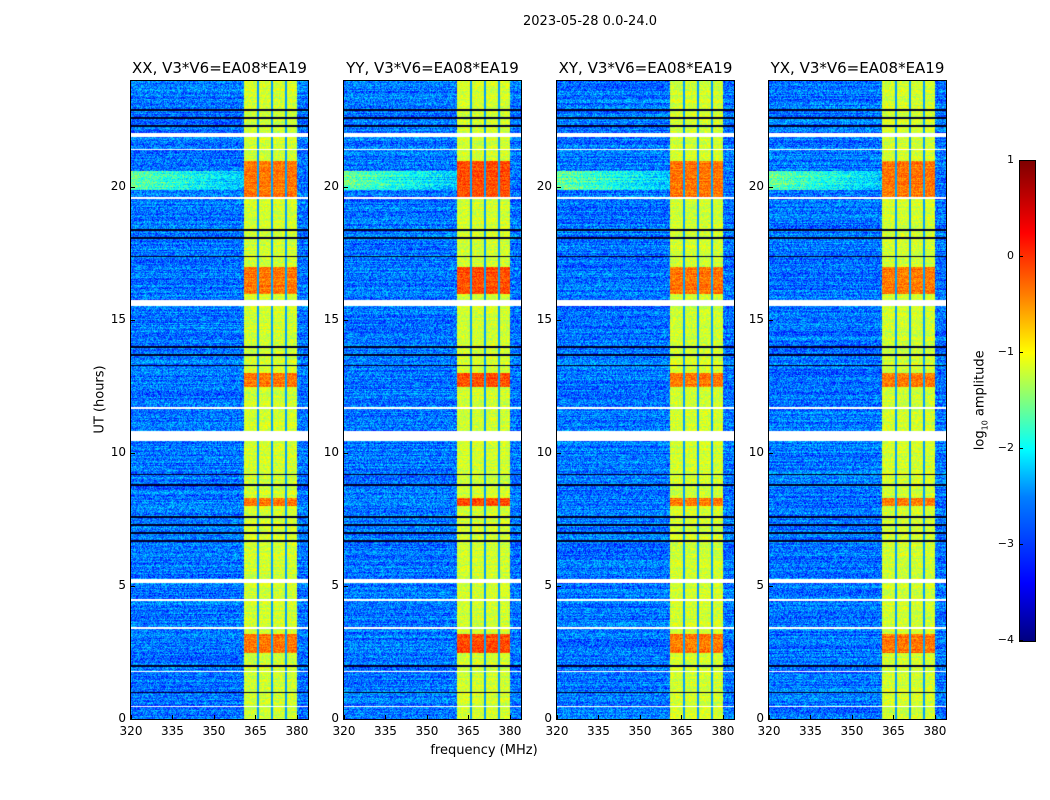 This screenshot has width=1050, height=800. What do you see at coordinates (645, 68) in the screenshot?
I see `panel-title: XY, V3*V6=EA08*EA19` at bounding box center [645, 68].